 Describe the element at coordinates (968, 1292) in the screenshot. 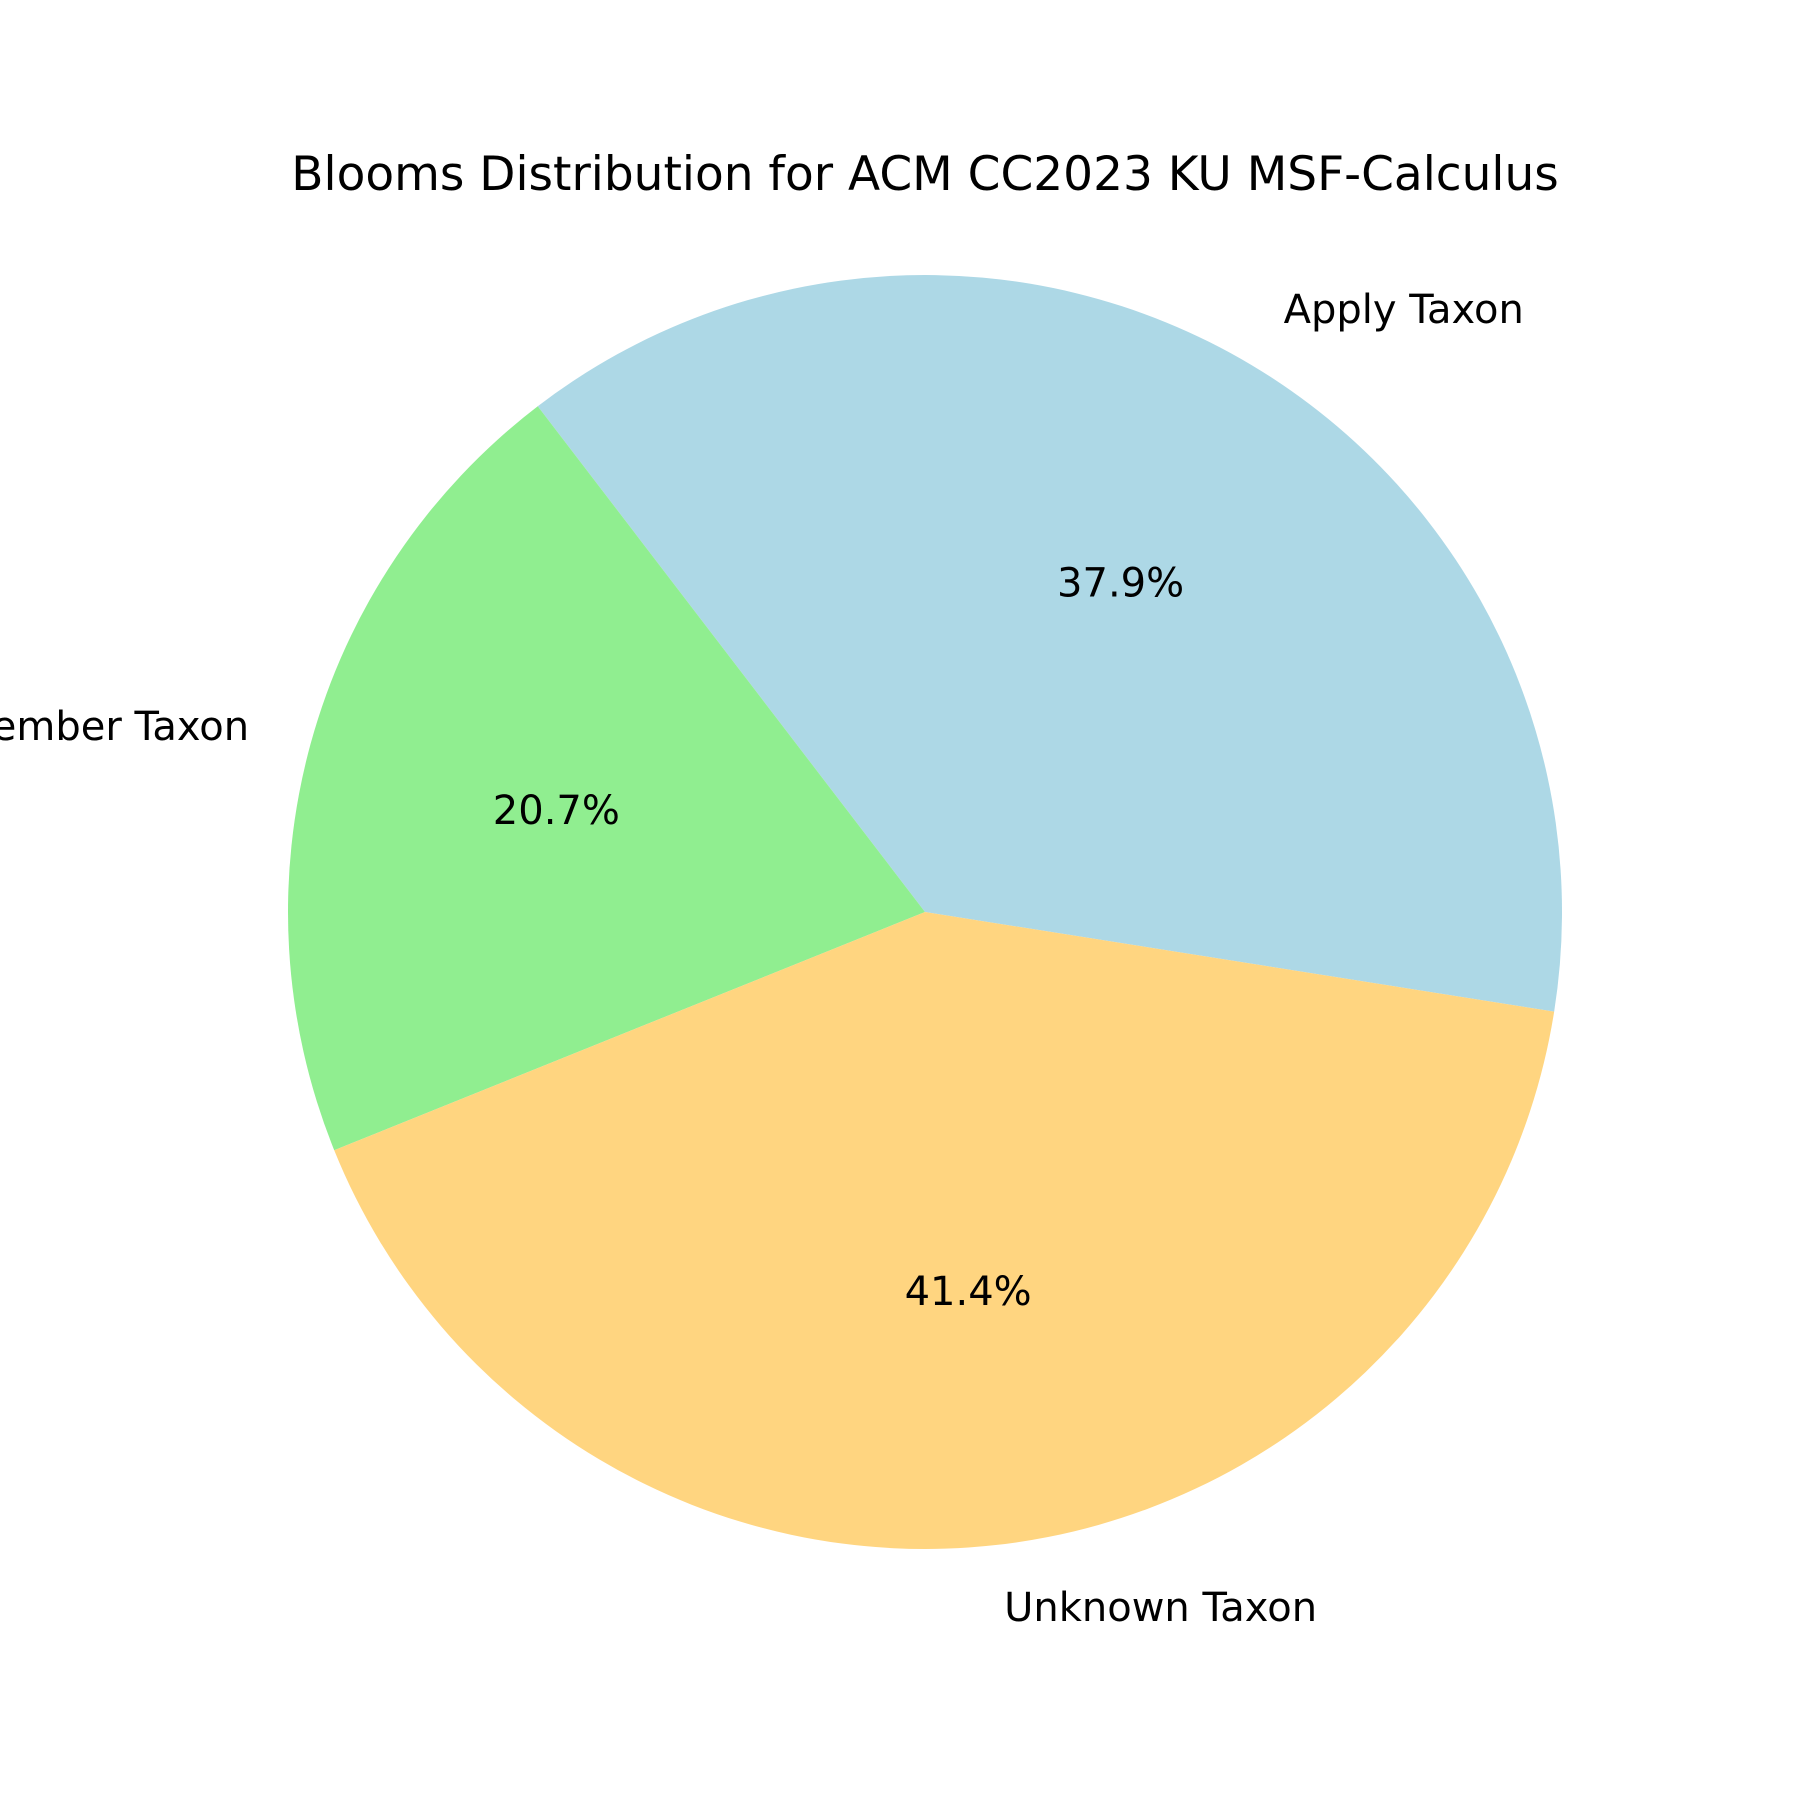

I see `pct-label-unknown-taxon: 41.4%` at that location.